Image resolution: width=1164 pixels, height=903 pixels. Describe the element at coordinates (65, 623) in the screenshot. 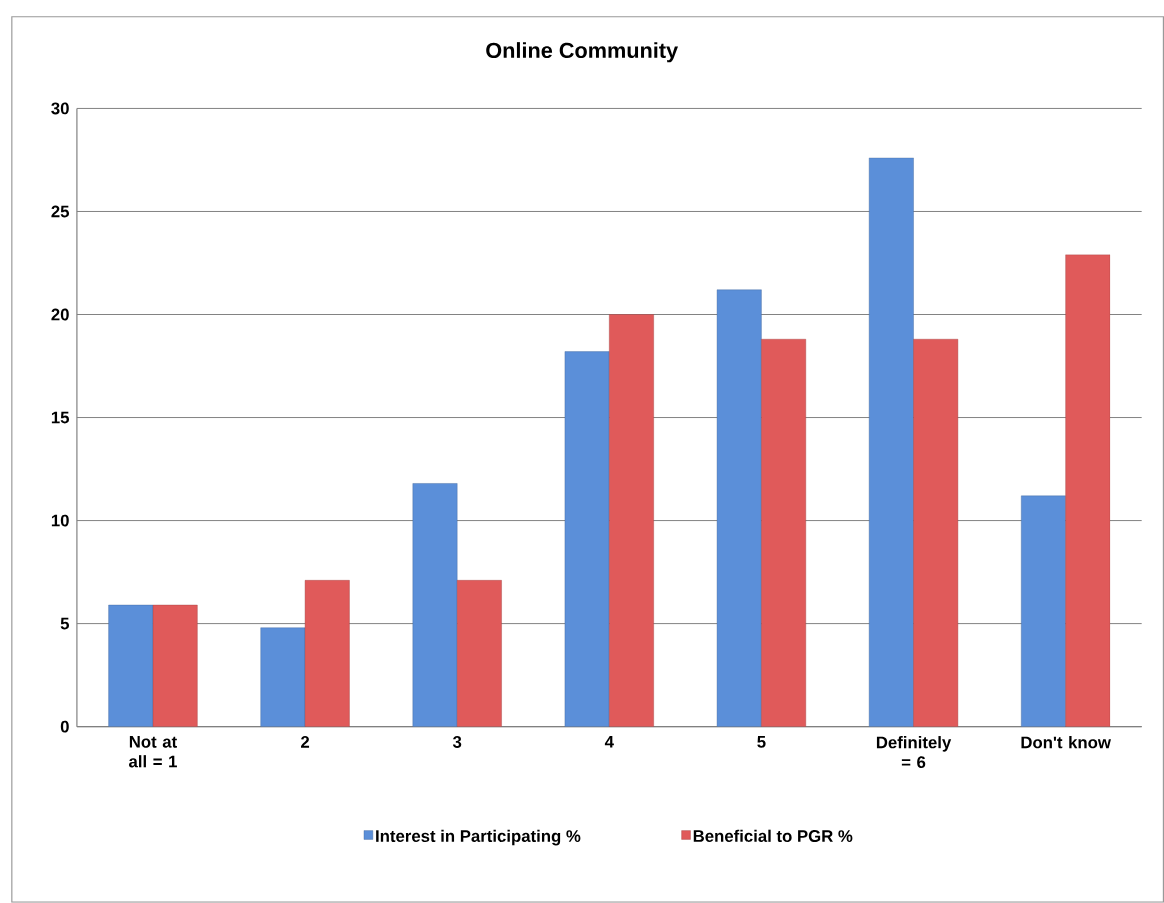

I see `y-tick-label: 5` at that location.